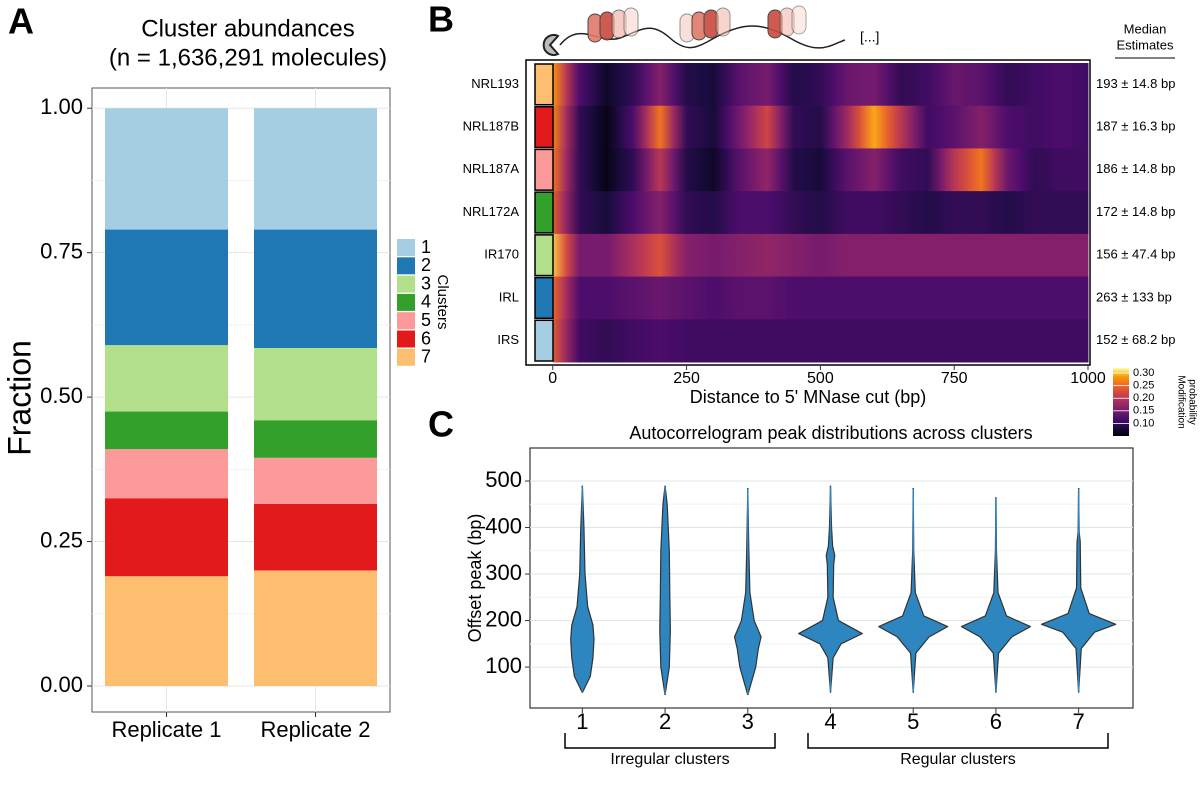  Describe the element at coordinates (426, 320) in the screenshot. I see `legend-label: 5` at that location.